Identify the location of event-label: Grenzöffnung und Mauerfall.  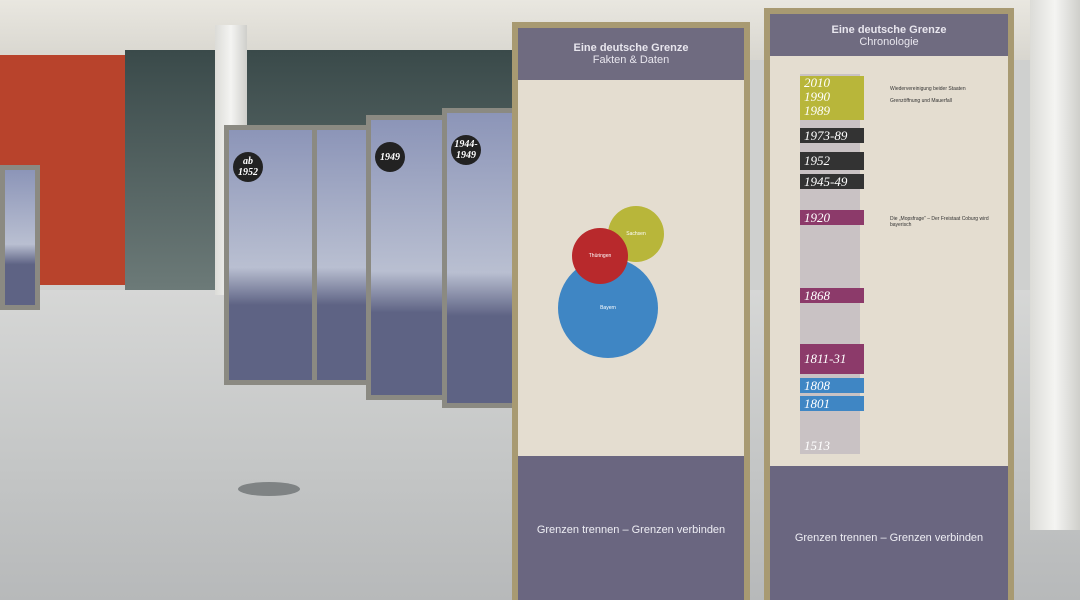
(921, 101).